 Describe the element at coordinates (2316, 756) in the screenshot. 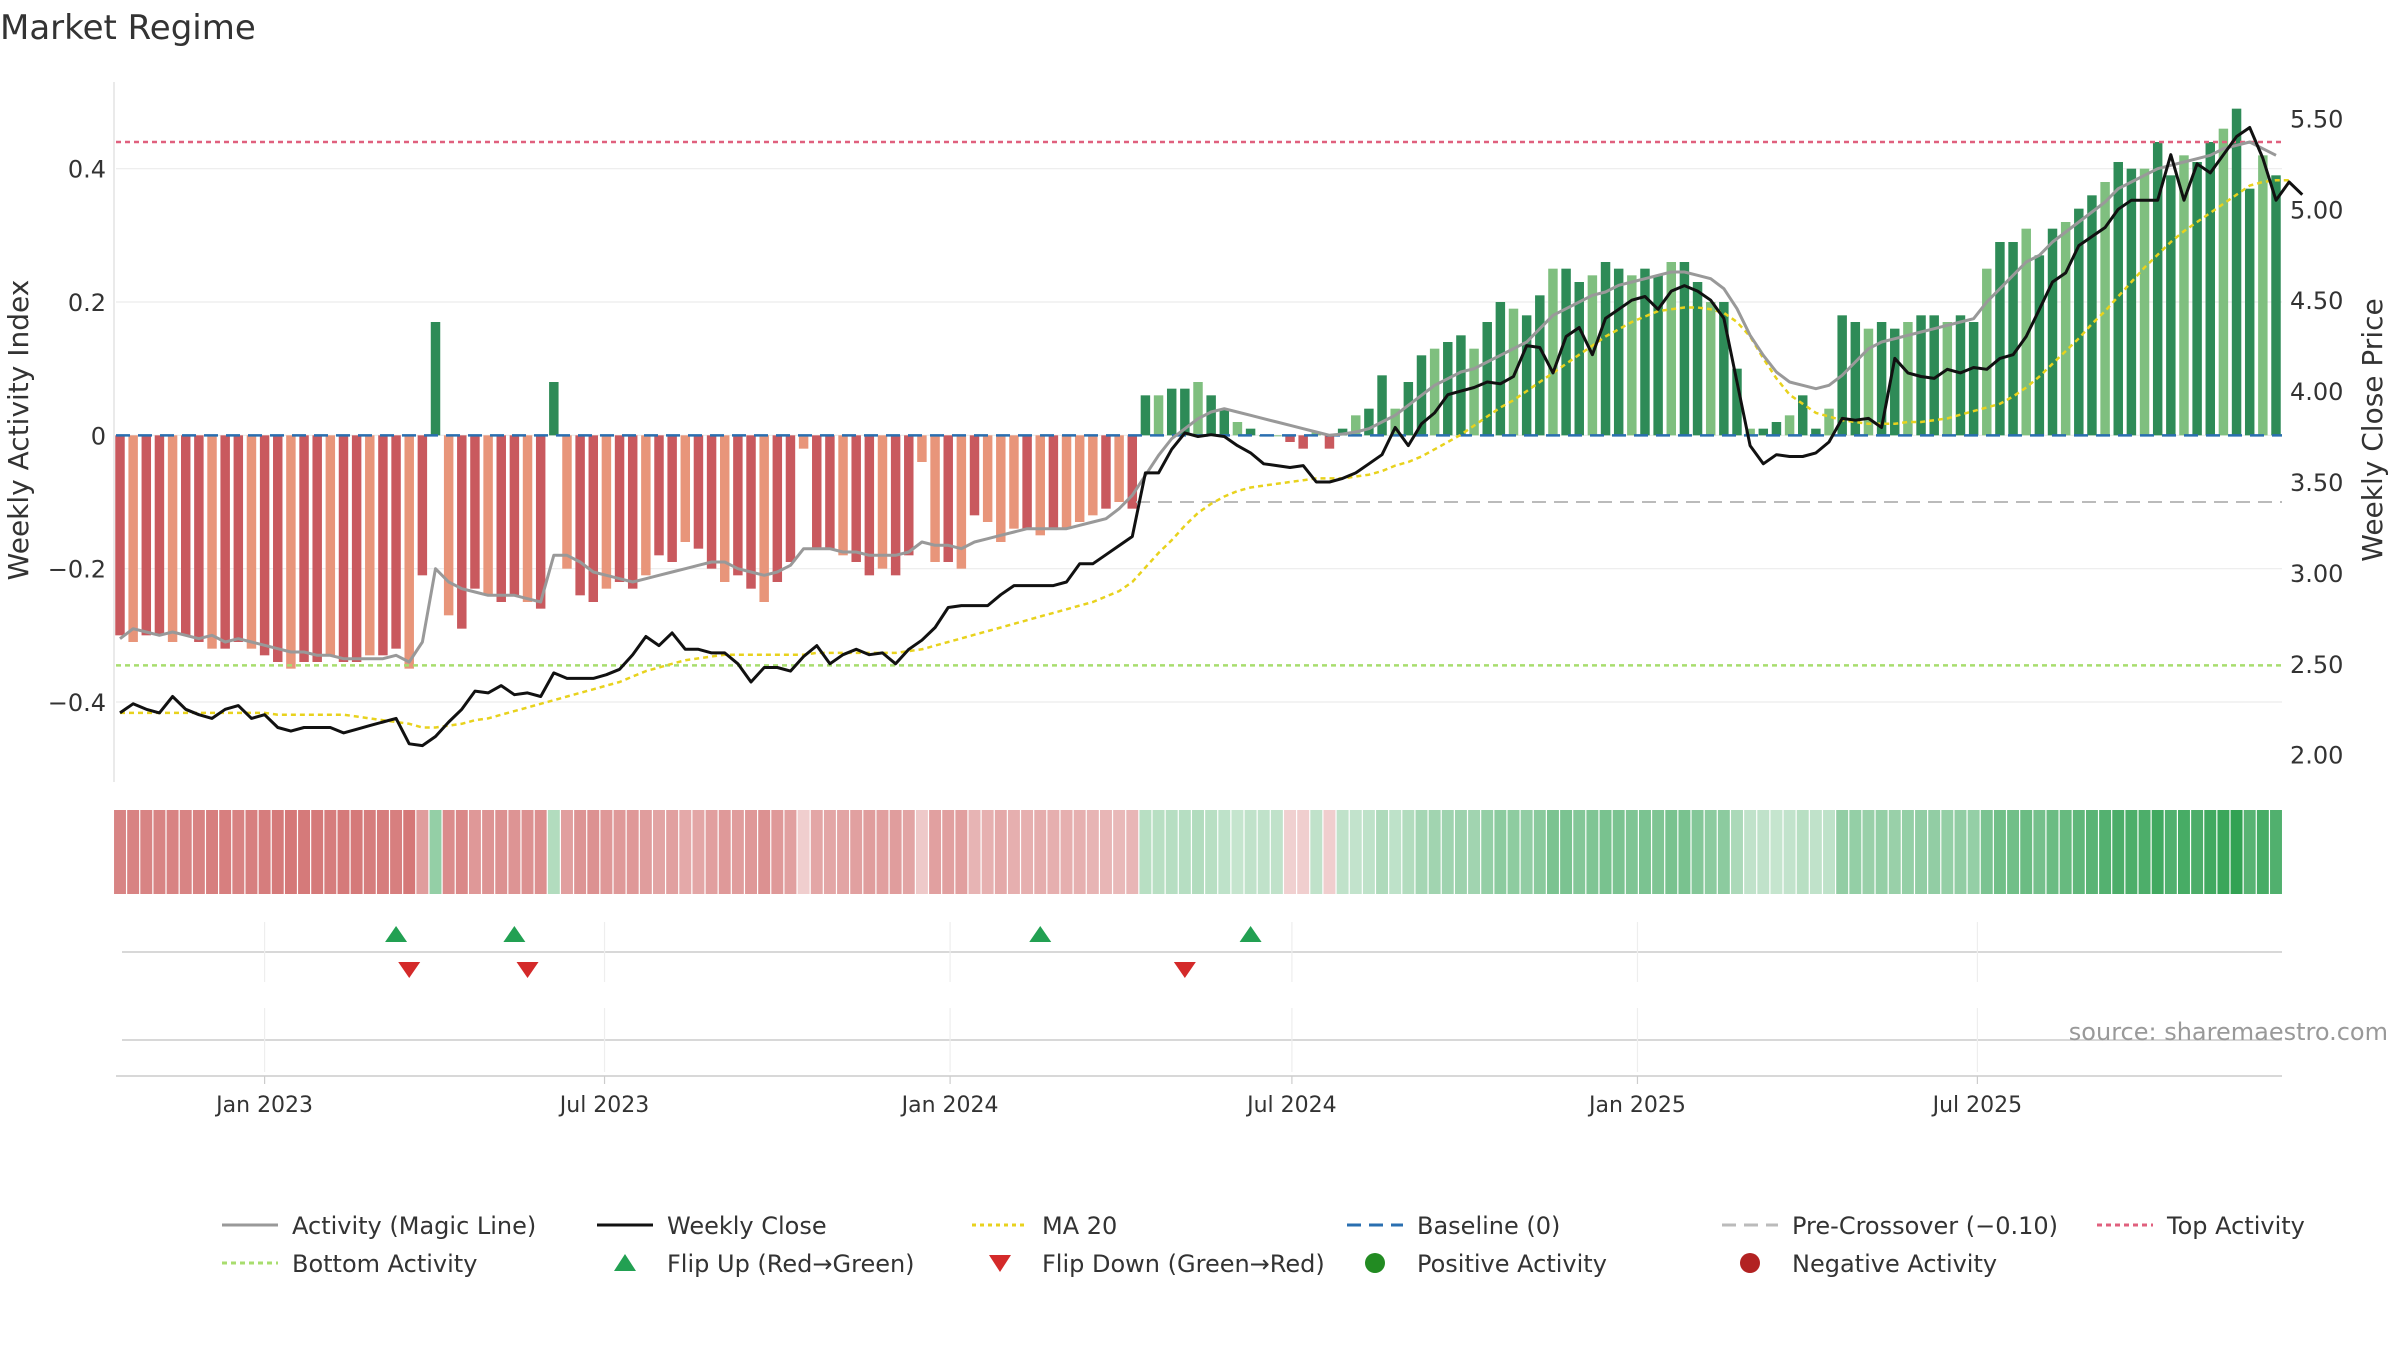

I see `y-right-tick-label: 2.00` at that location.